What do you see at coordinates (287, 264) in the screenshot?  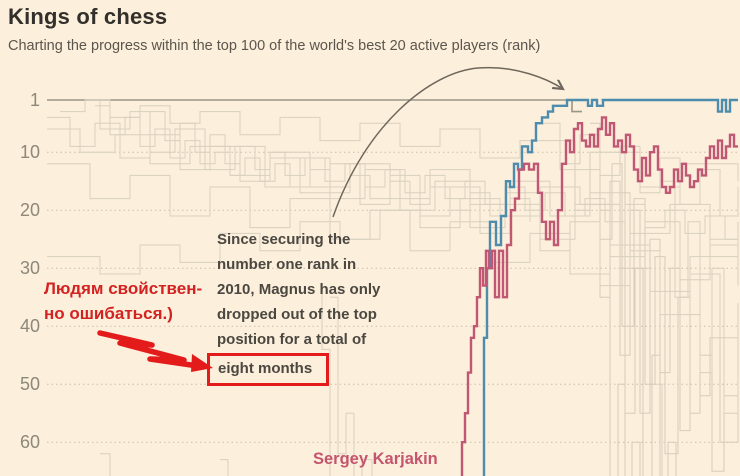 I see `annotation-line: number one rank in` at bounding box center [287, 264].